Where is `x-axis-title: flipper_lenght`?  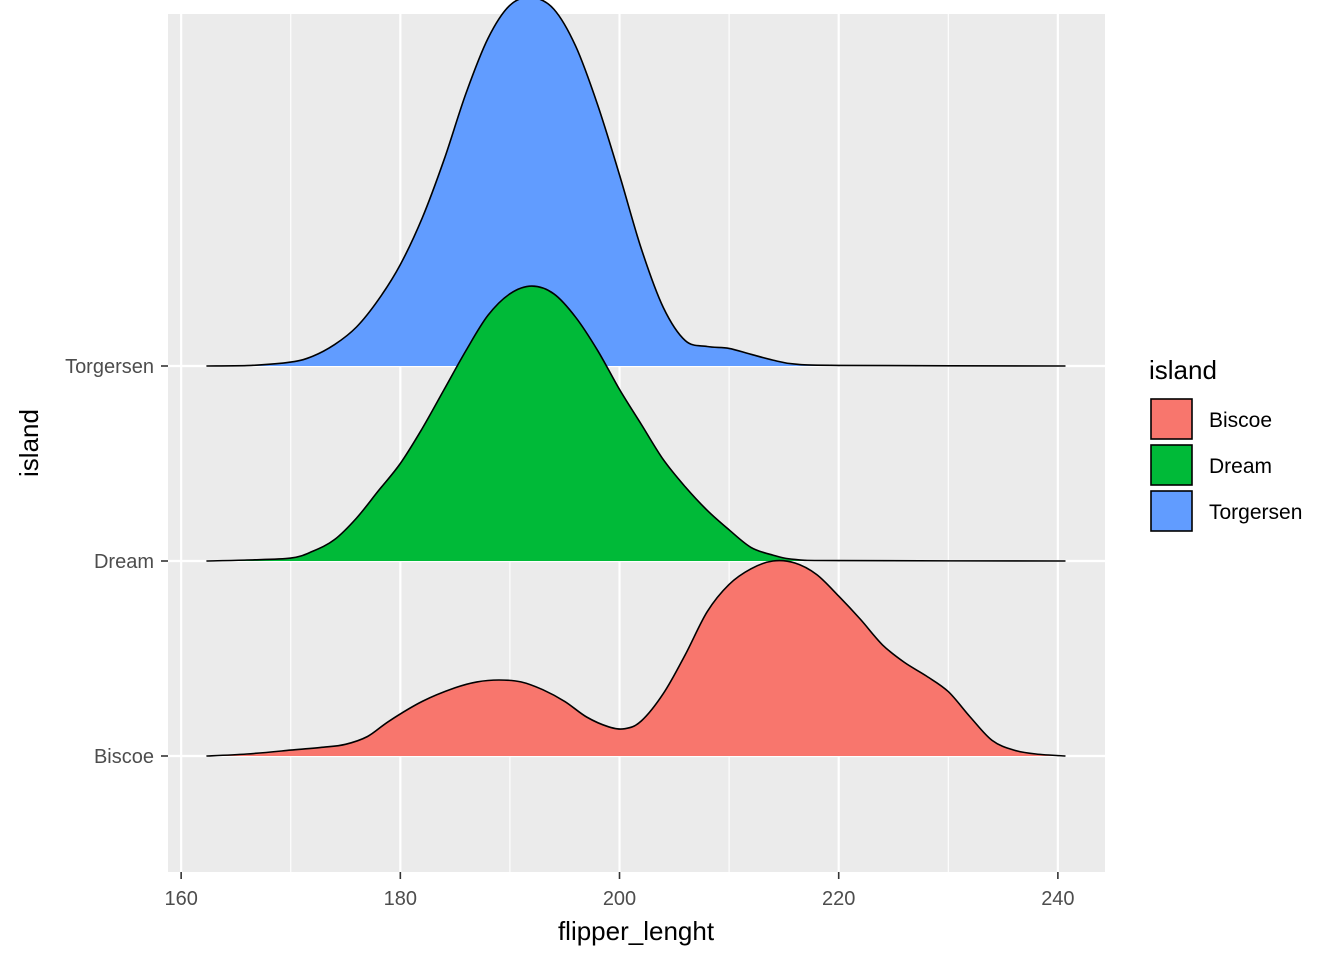
x-axis-title: flipper_lenght is located at coordinates (636, 931).